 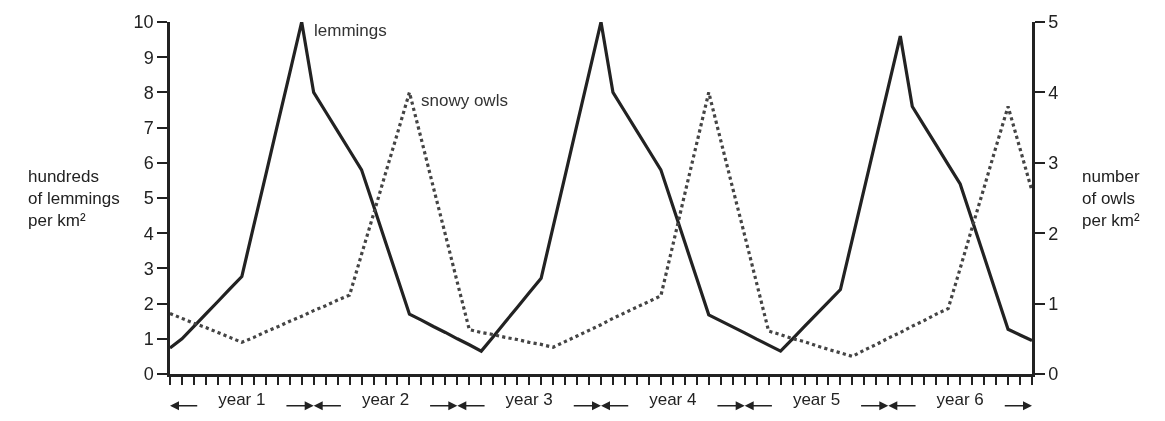 I want to click on y-tick-label: 10, so click(x=143, y=22).